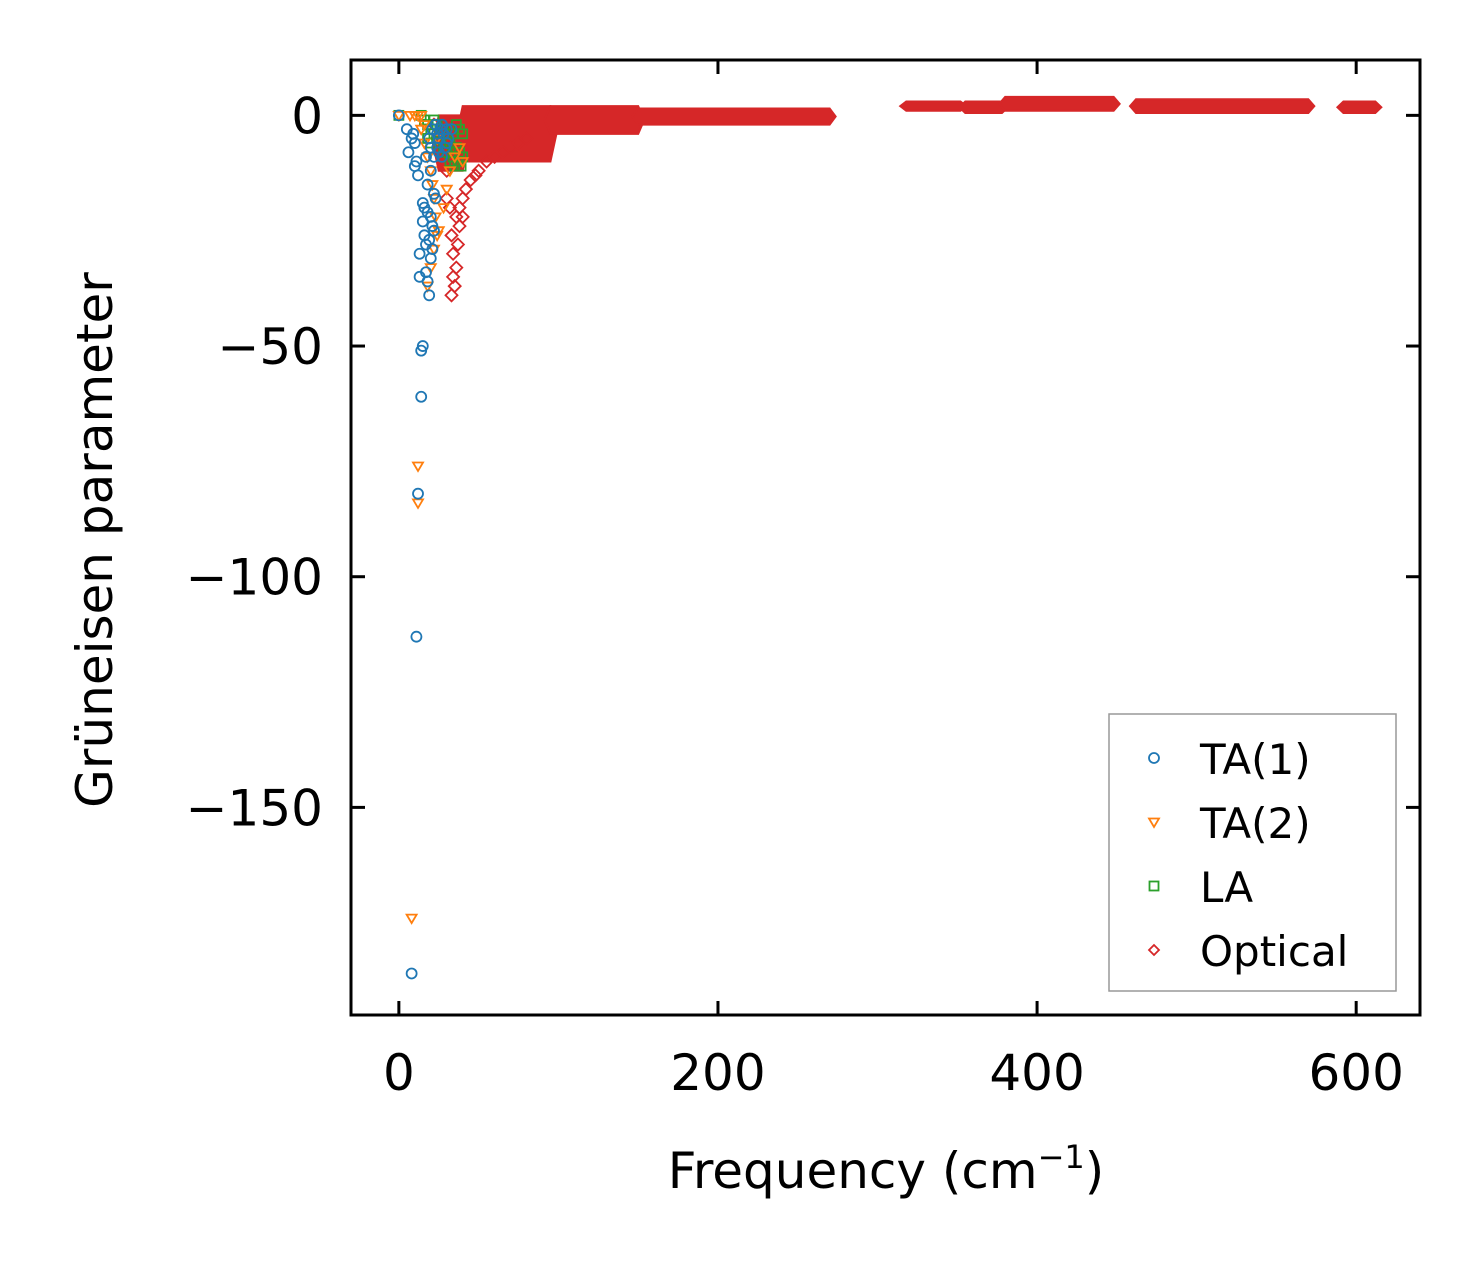 The height and width of the screenshot is (1264, 1480). I want to click on legend-label-ta-2: TA(2), so click(1255, 823).